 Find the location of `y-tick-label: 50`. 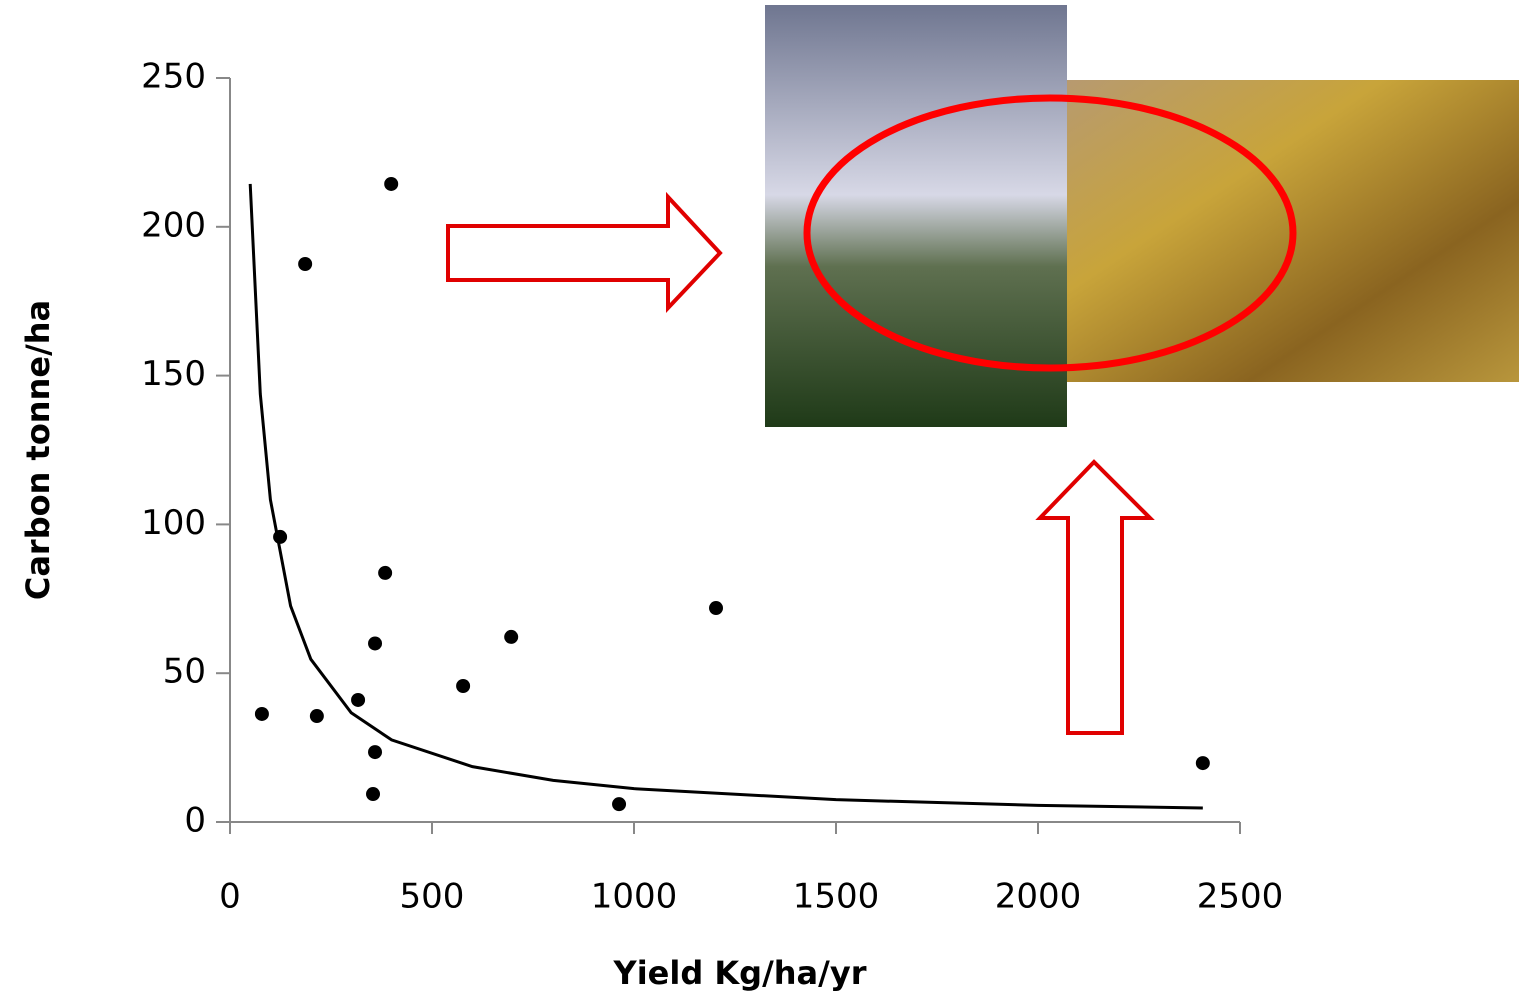

y-tick-label: 50 is located at coordinates (184, 672).